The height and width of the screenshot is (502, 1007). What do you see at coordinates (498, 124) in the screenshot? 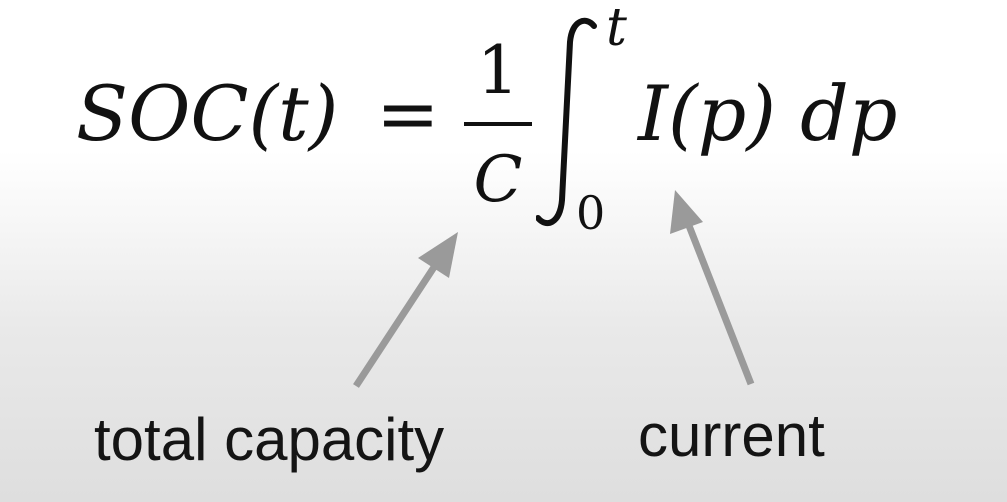
I see `fraction-bar` at bounding box center [498, 124].